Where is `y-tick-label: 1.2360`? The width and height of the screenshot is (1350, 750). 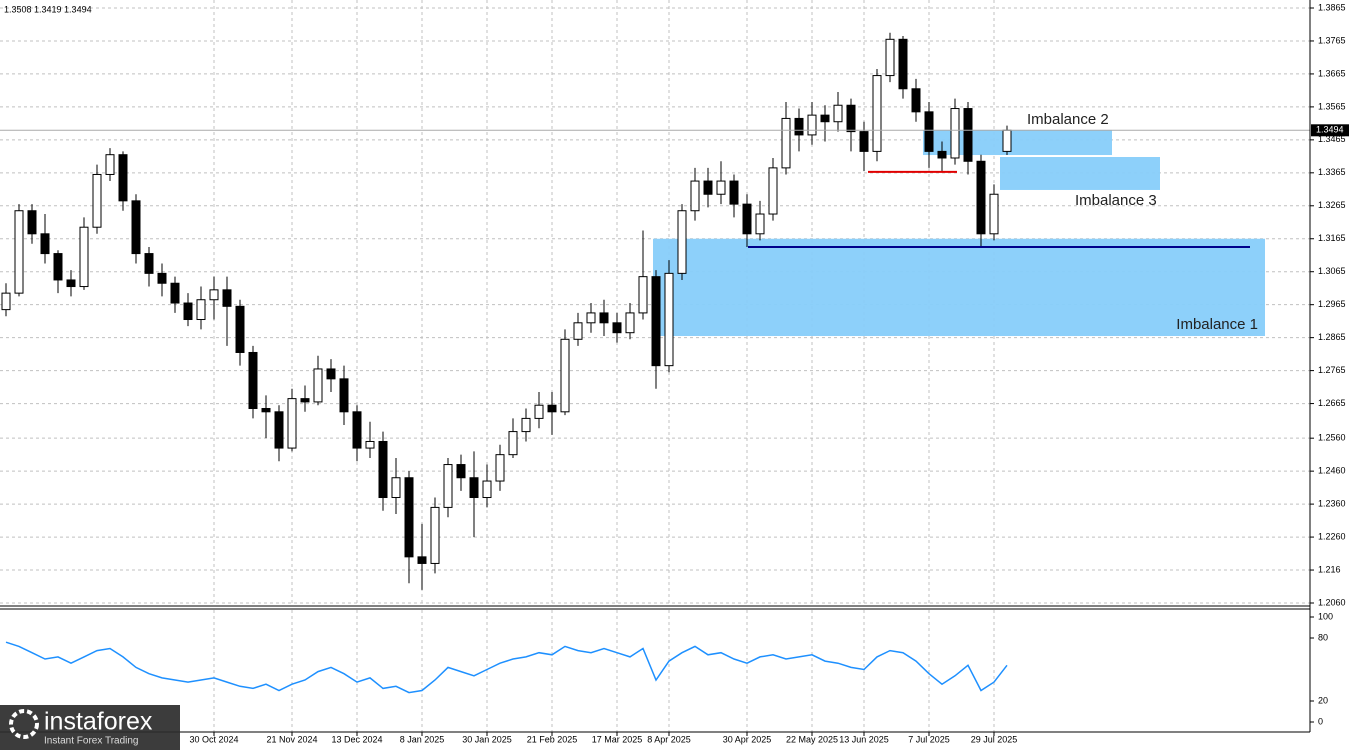
y-tick-label: 1.2360 is located at coordinates (1332, 503).